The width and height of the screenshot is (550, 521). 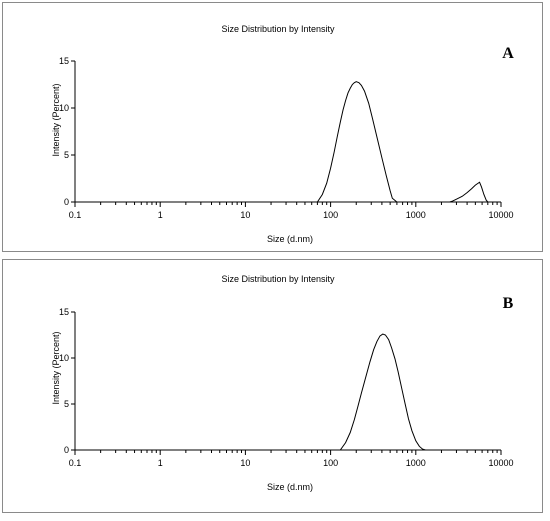 What do you see at coordinates (66, 155) in the screenshot?
I see `chart-a-y-tick-label: 5` at bounding box center [66, 155].